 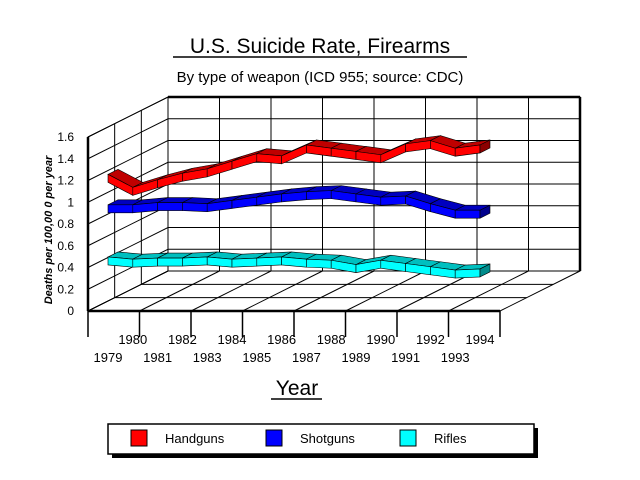 I want to click on plot-floor, so click(x=334, y=291).